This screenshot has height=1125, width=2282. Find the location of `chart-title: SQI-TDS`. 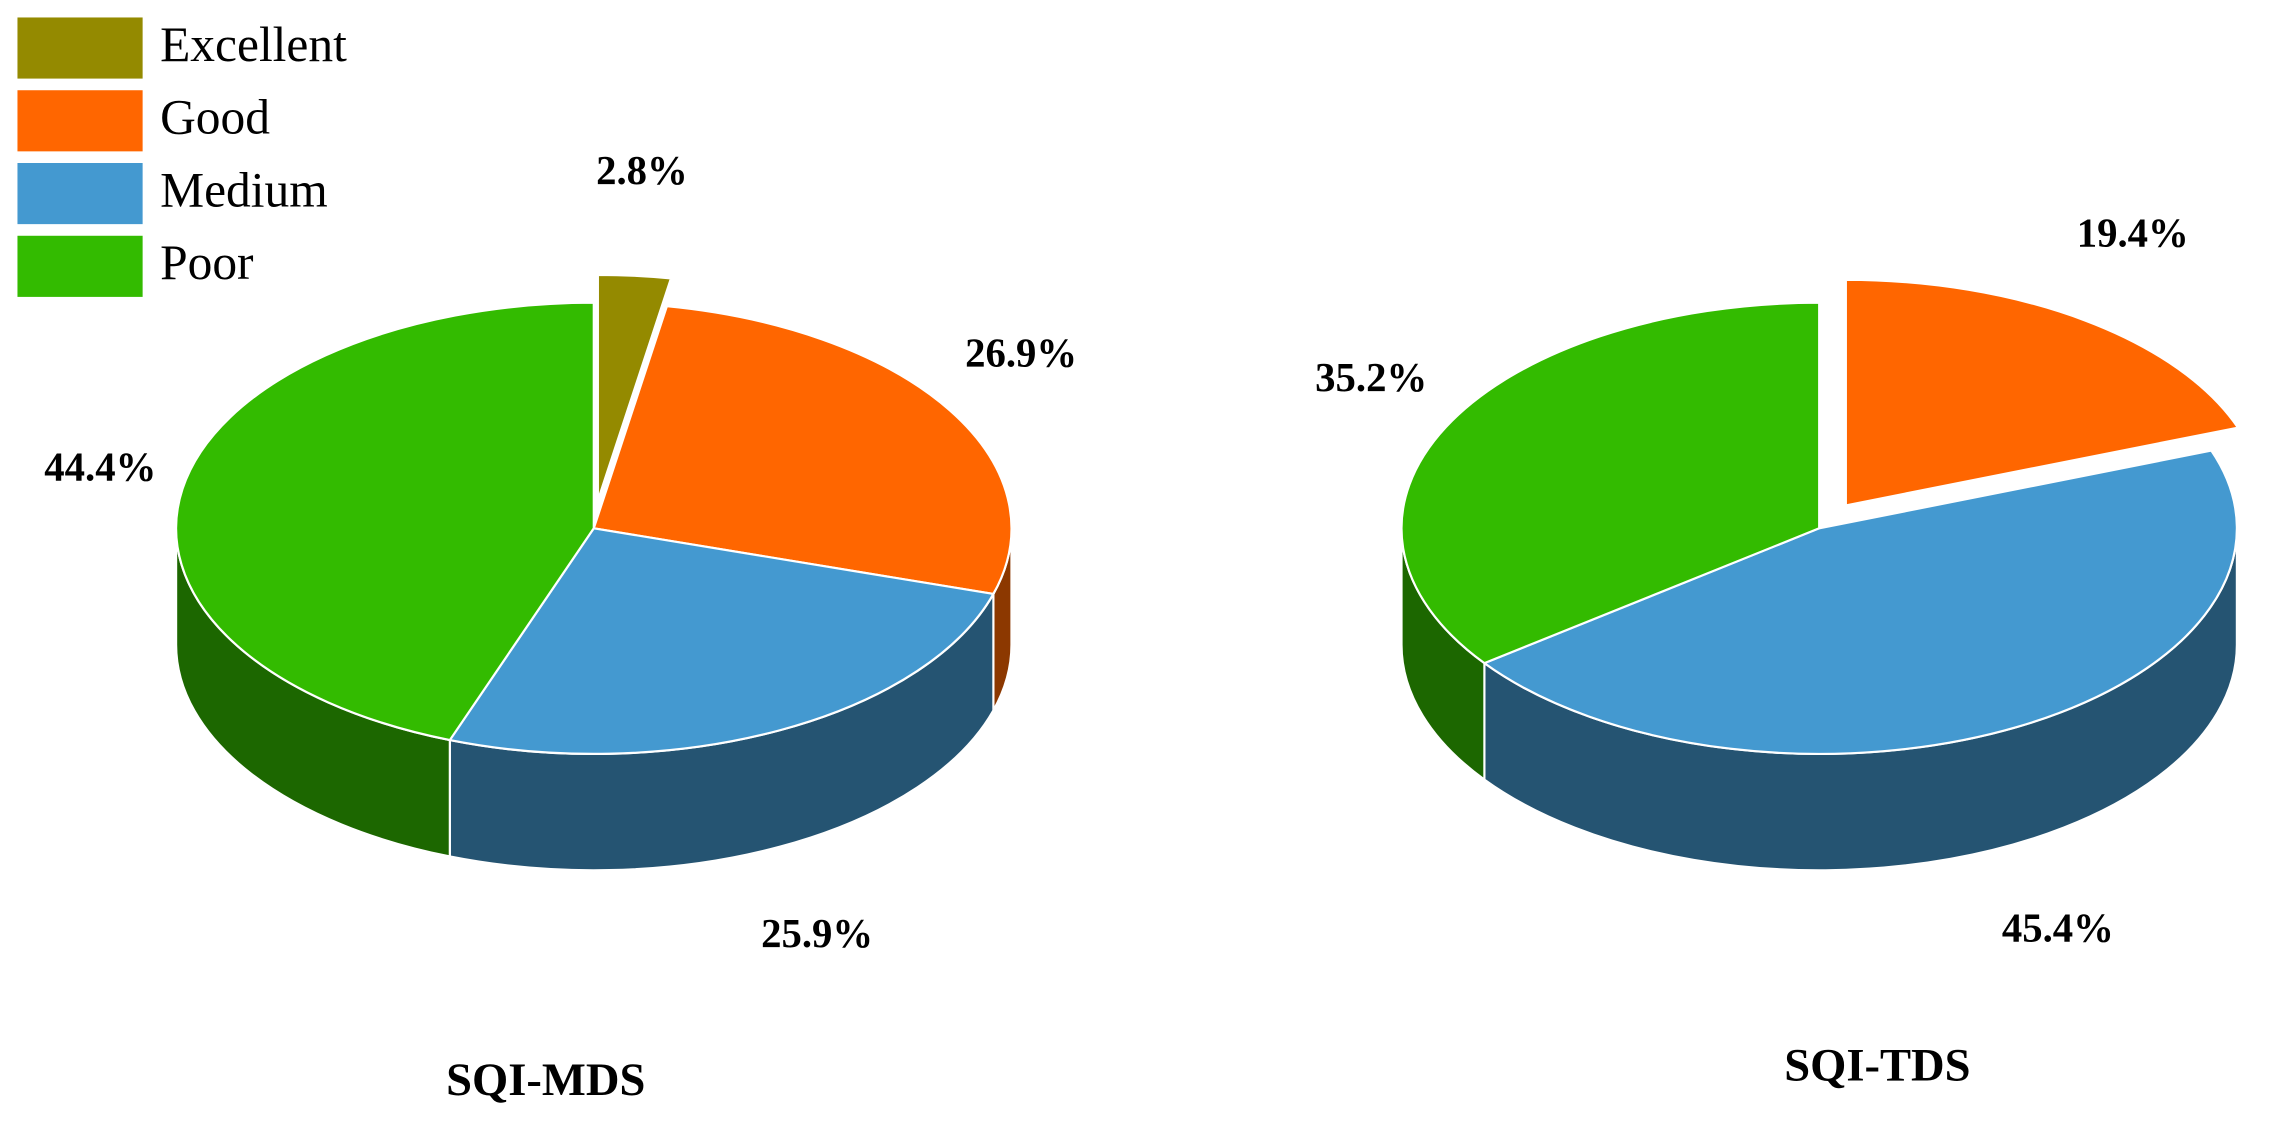

chart-title: SQI-TDS is located at coordinates (1877, 1065).